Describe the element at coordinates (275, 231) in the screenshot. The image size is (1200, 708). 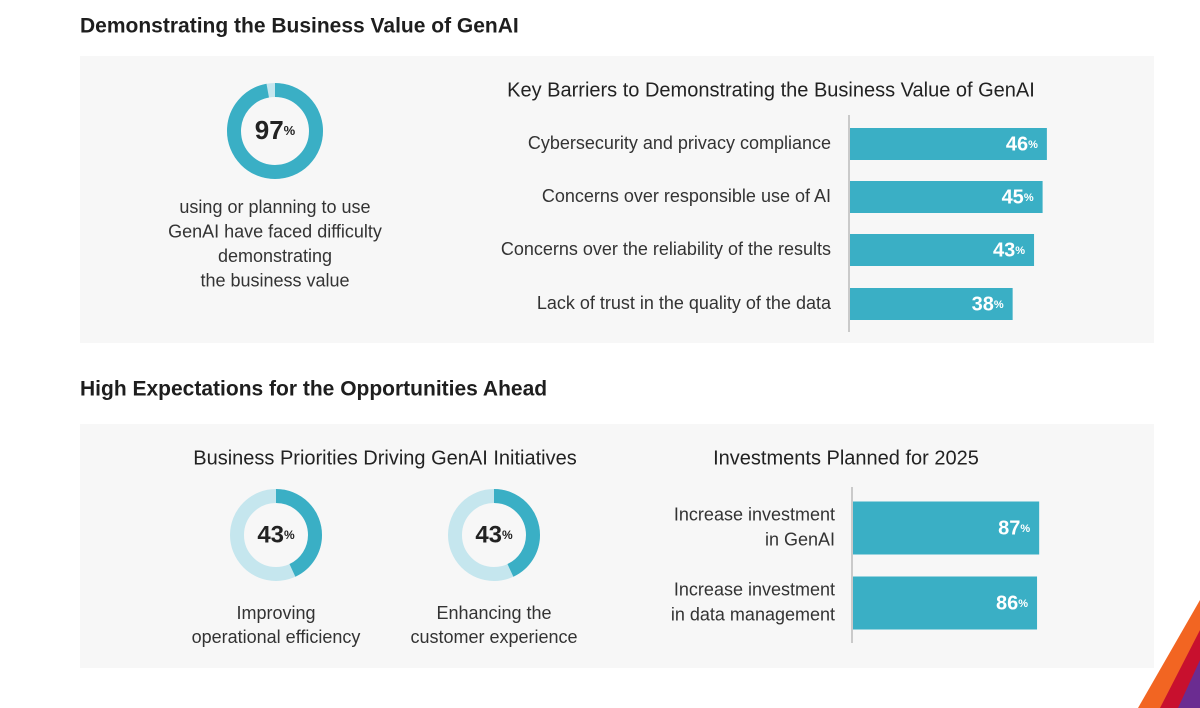
I see `donut-caption: GenAI have faced difficulty` at that location.